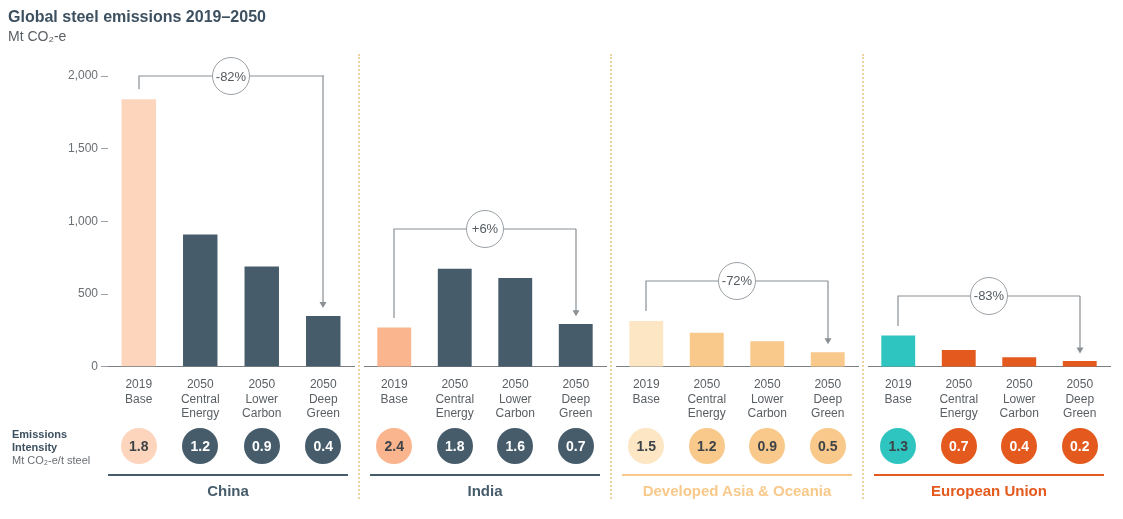  I want to click on text: Emissions Intensity, so click(40, 441).